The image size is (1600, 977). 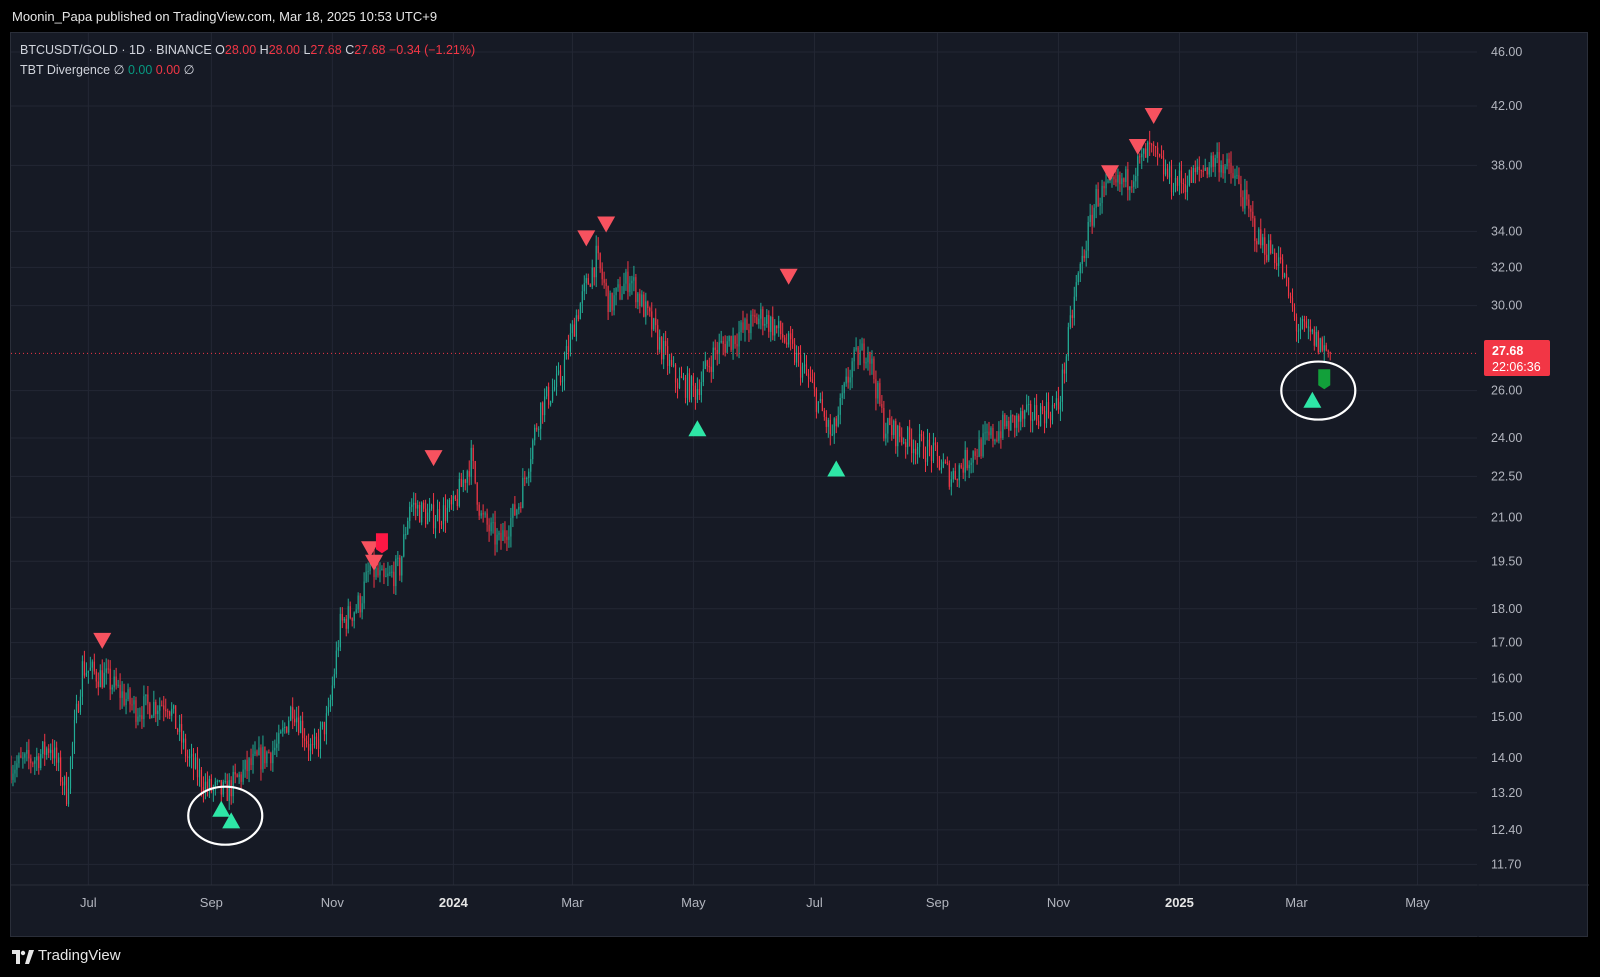 What do you see at coordinates (247, 70) in the screenshot?
I see `indicator-row: TBT Divergence ∅ 0.00 0.00 ∅` at bounding box center [247, 70].